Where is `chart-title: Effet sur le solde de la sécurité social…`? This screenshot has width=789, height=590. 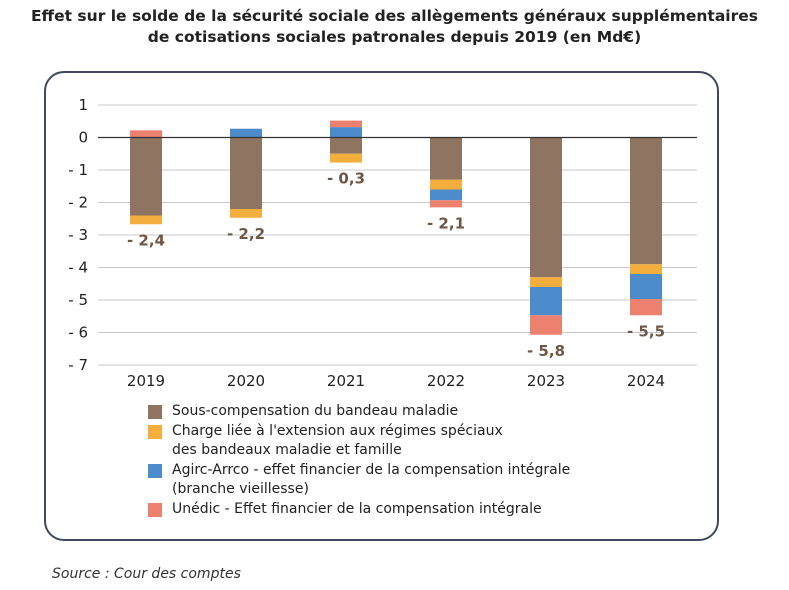
chart-title: Effet sur le solde de la sécurité social… is located at coordinates (394, 27).